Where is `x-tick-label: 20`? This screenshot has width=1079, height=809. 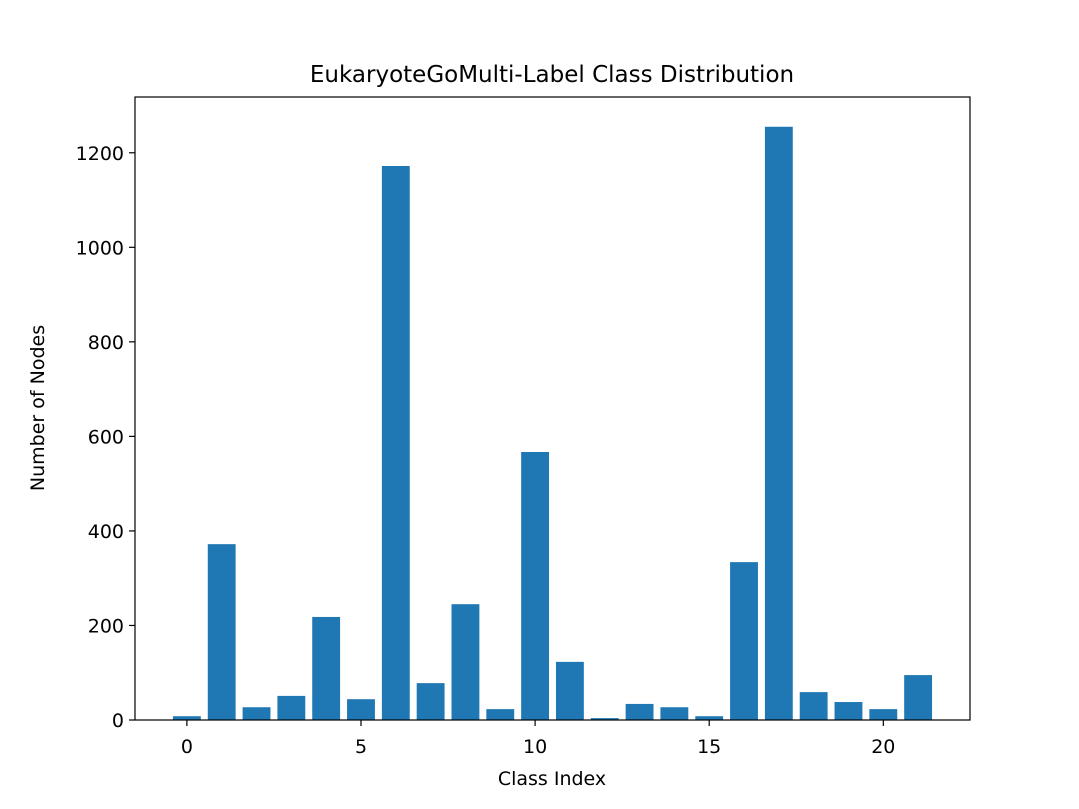 x-tick-label: 20 is located at coordinates (883, 747).